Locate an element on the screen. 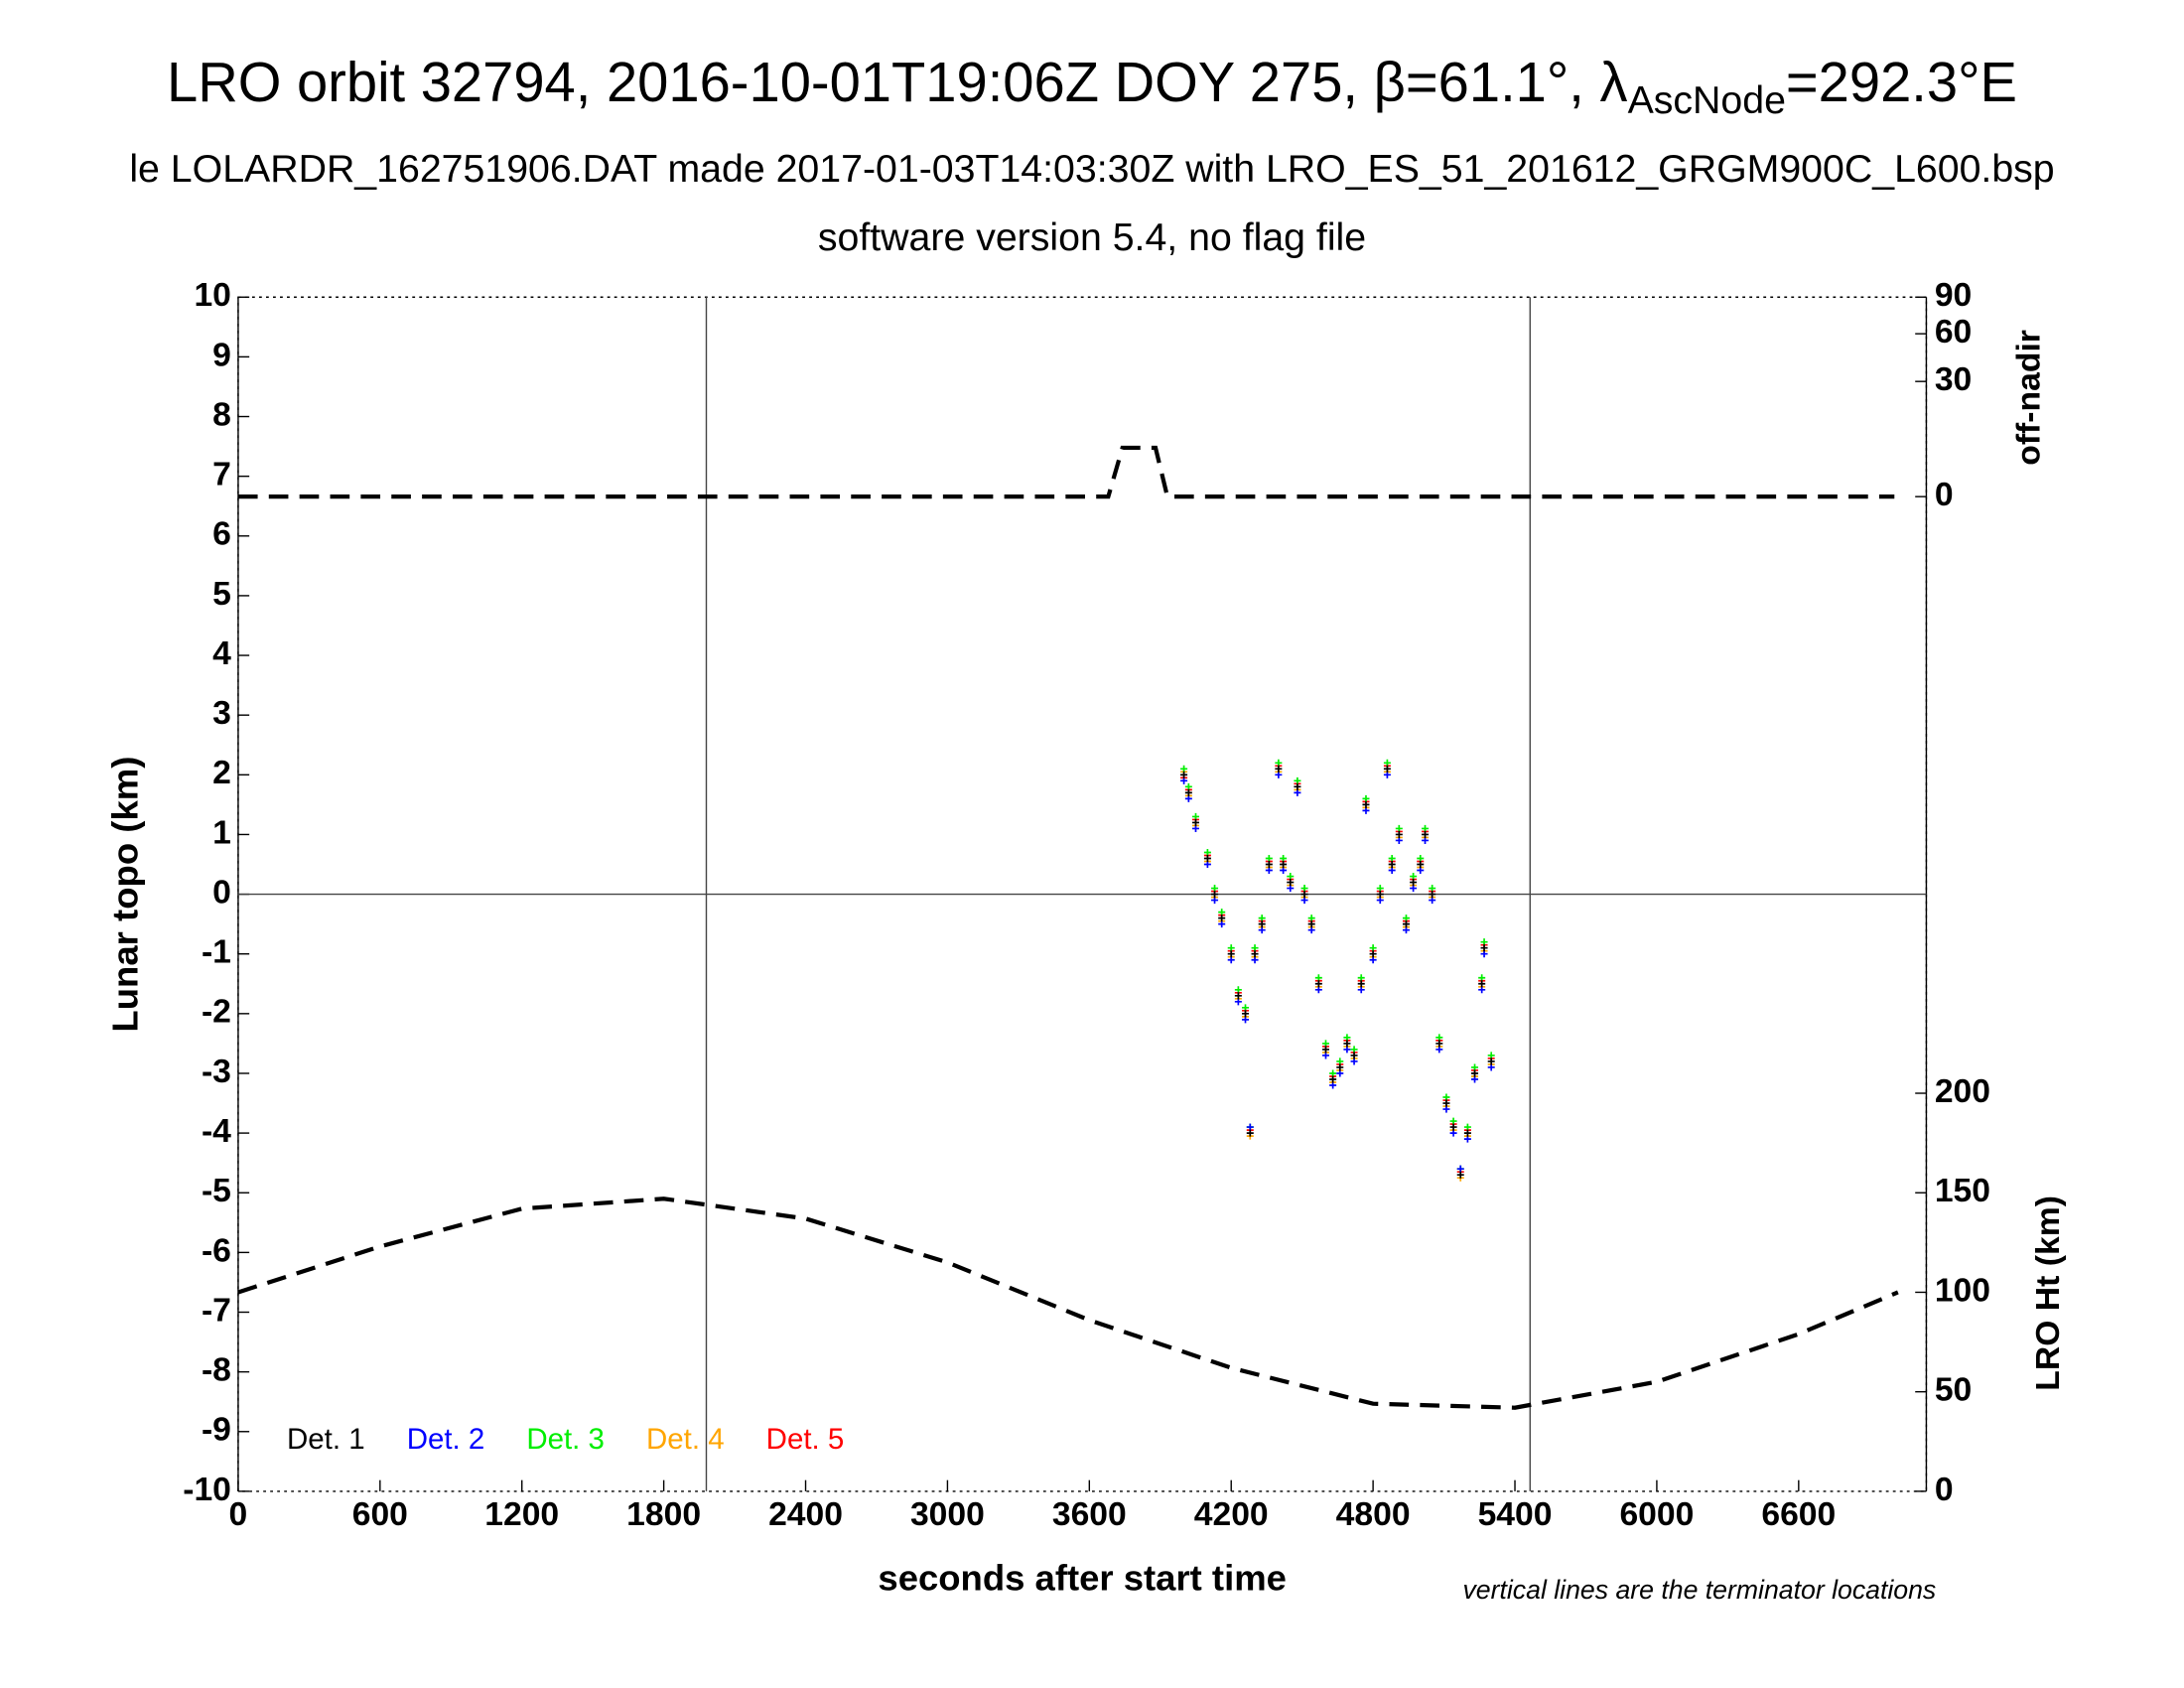 Image resolution: width=2184 pixels, height=1688 pixels. y-tick-label: -6 is located at coordinates (216, 1250).